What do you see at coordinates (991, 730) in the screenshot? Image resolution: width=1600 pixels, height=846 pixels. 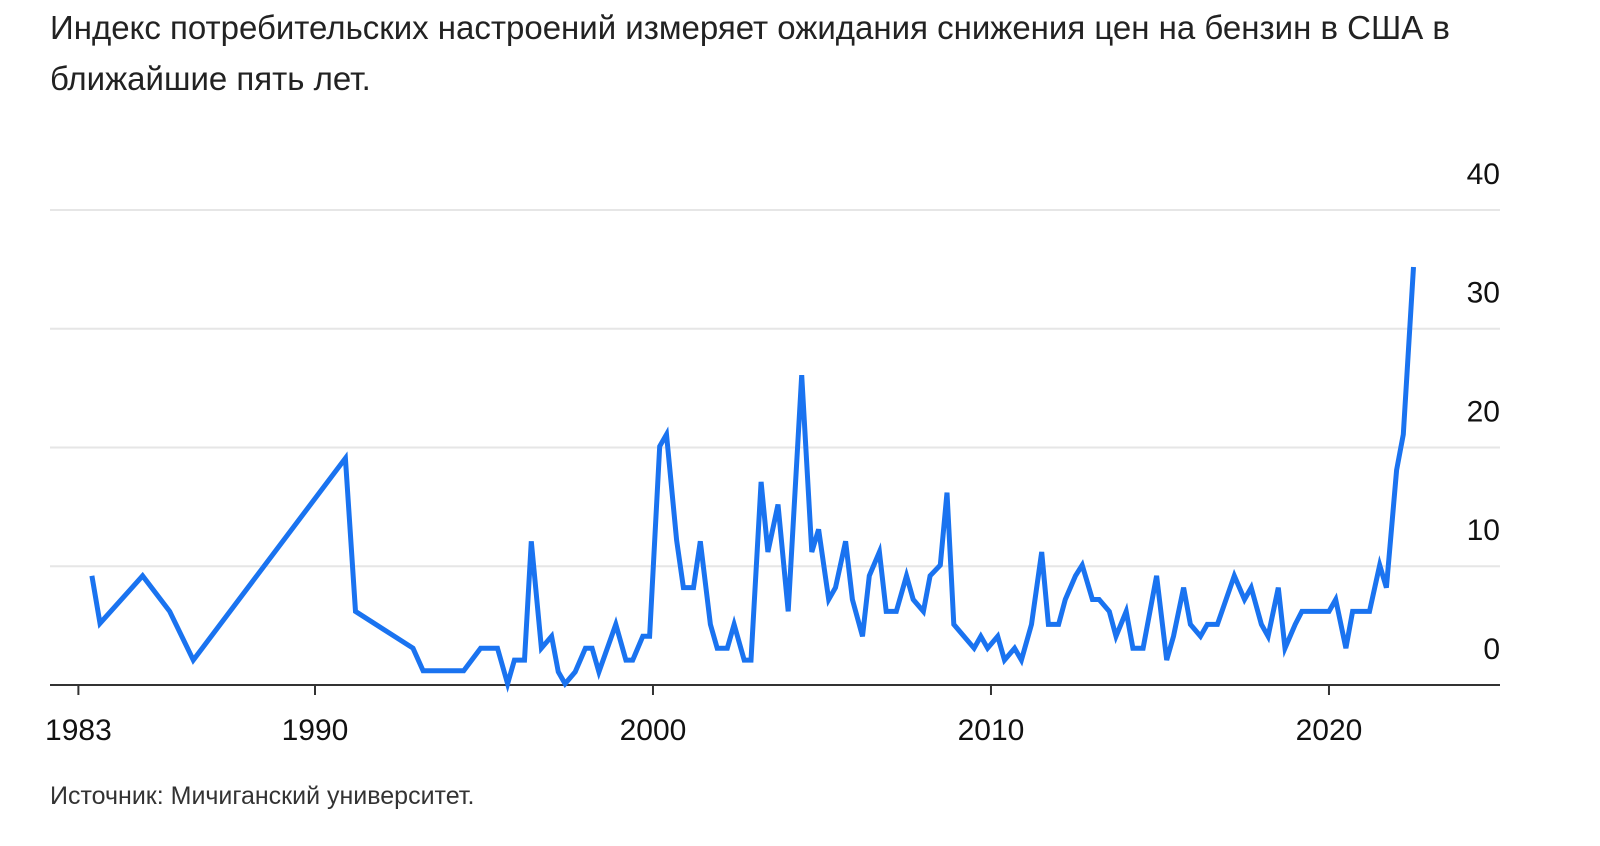 I see `x-tick-label: 2010` at bounding box center [991, 730].